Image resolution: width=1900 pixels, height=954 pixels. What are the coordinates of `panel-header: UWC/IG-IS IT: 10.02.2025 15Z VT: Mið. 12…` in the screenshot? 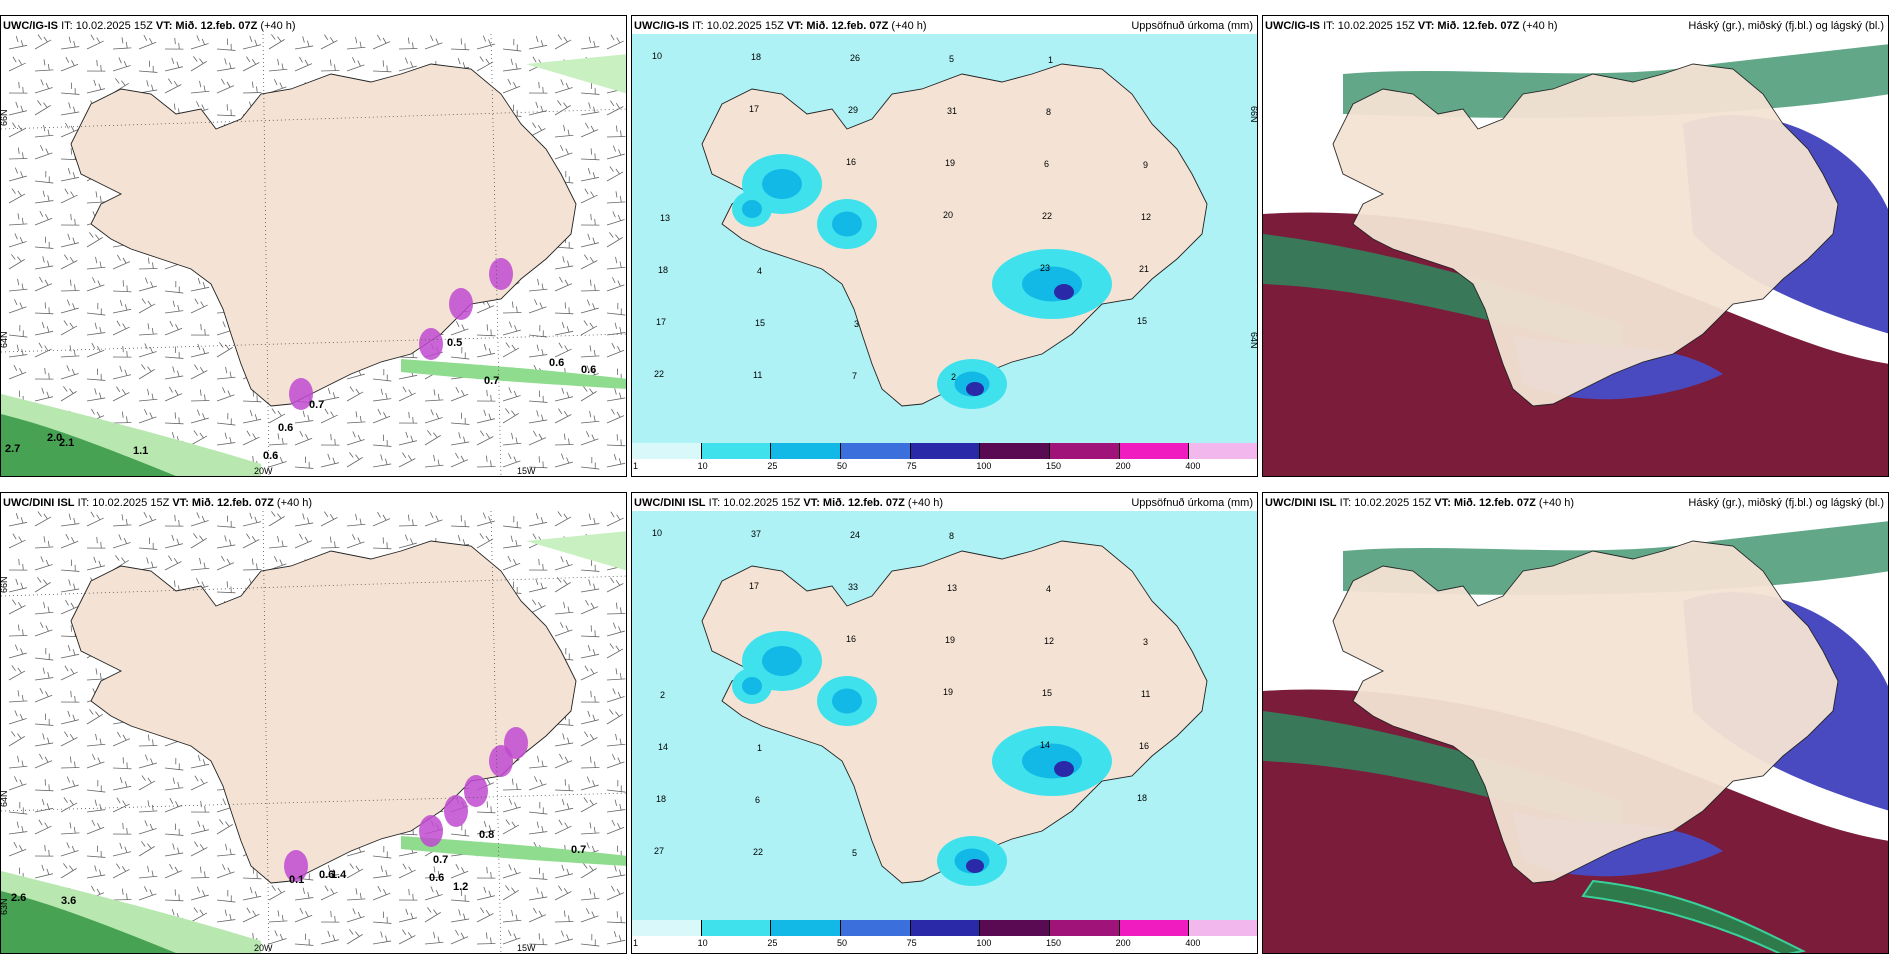 It's located at (1411, 26).